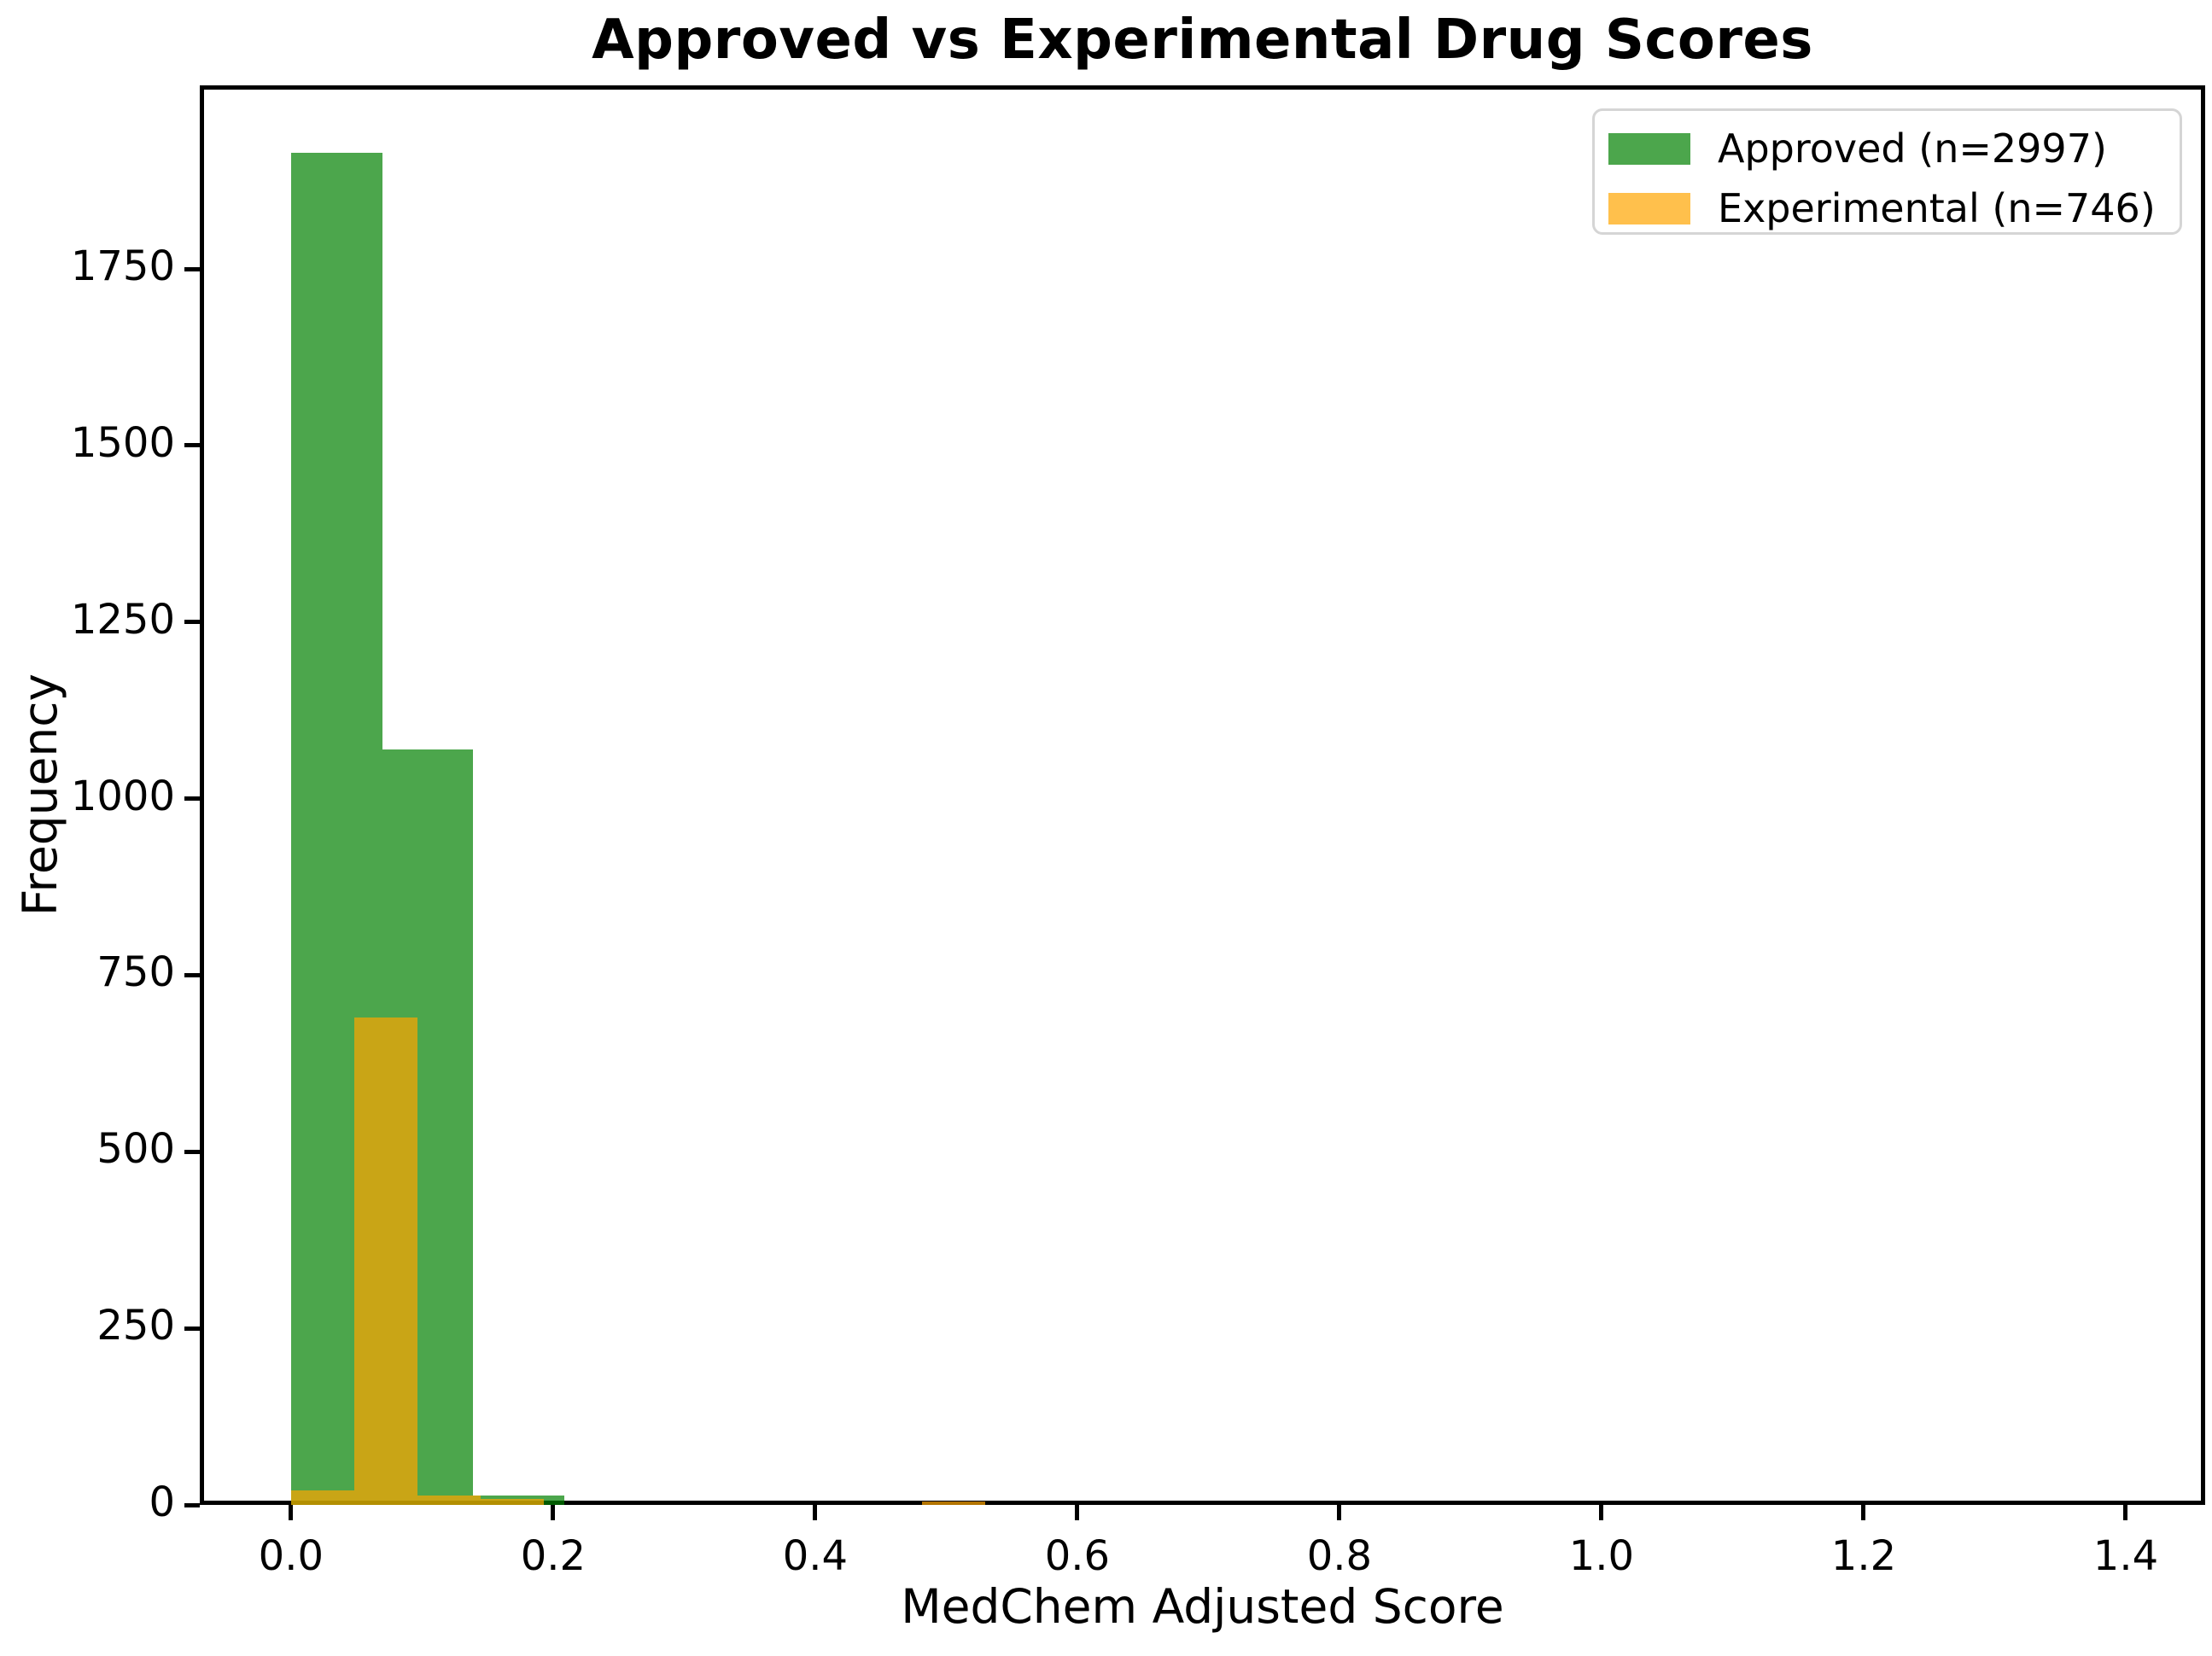 The width and height of the screenshot is (2212, 1656). Describe the element at coordinates (2126, 1556) in the screenshot. I see `x-tick-label-7: 1.4` at that location.